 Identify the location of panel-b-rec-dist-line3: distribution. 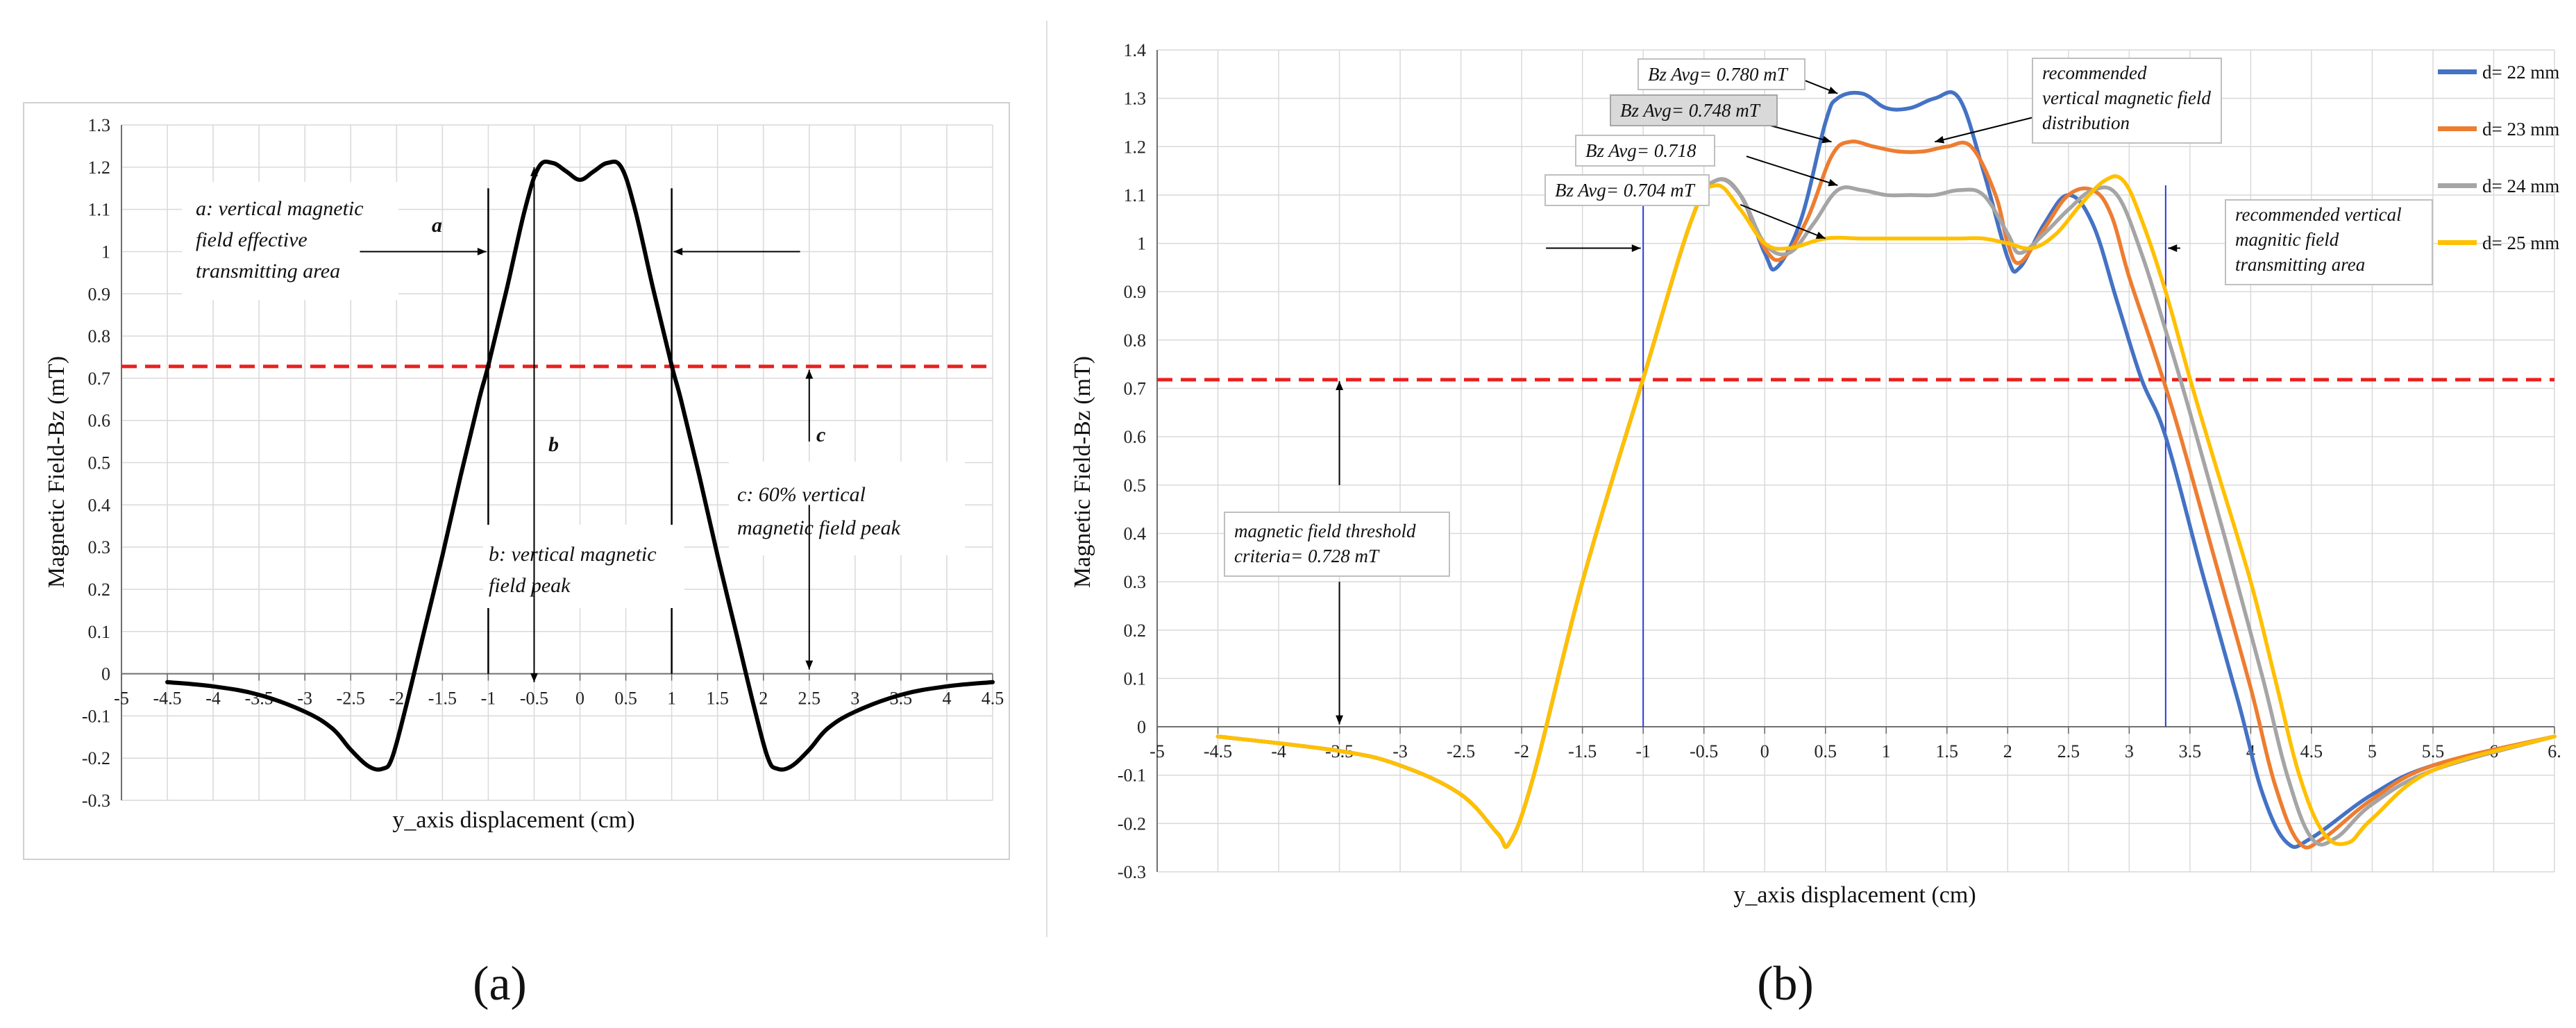
(2086, 122).